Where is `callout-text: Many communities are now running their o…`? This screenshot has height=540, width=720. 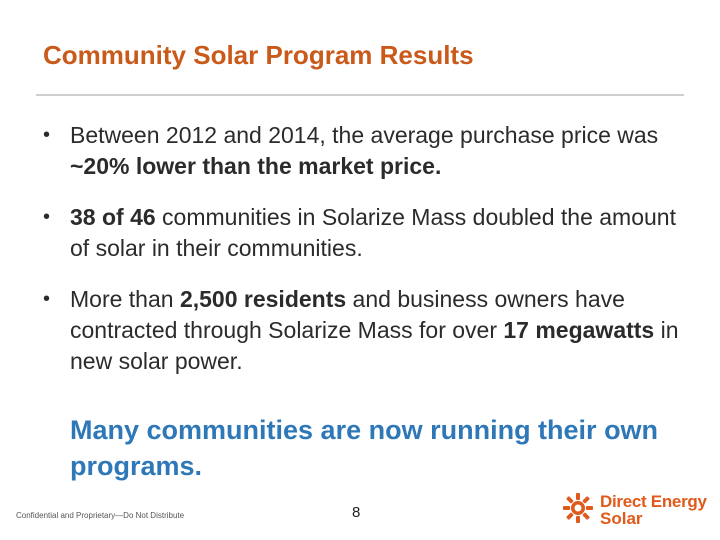
callout-text: Many communities are now running their o… is located at coordinates (364, 448).